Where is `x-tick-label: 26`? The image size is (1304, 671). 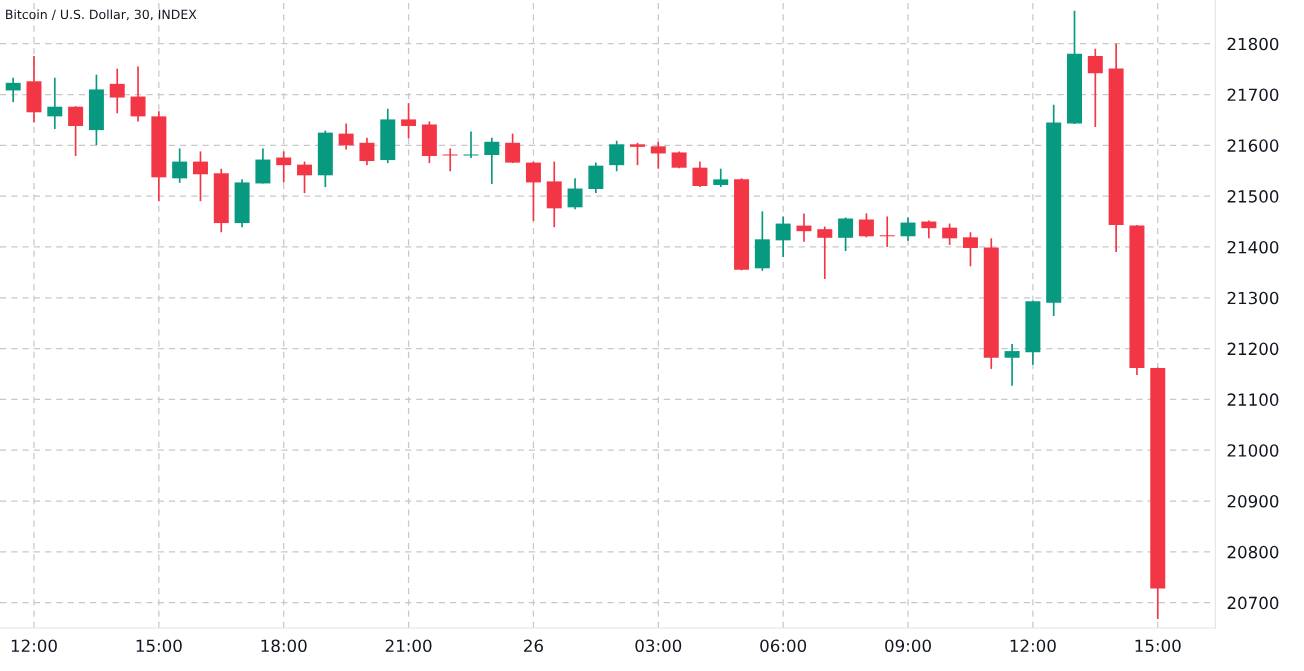
x-tick-label: 26 is located at coordinates (533, 646).